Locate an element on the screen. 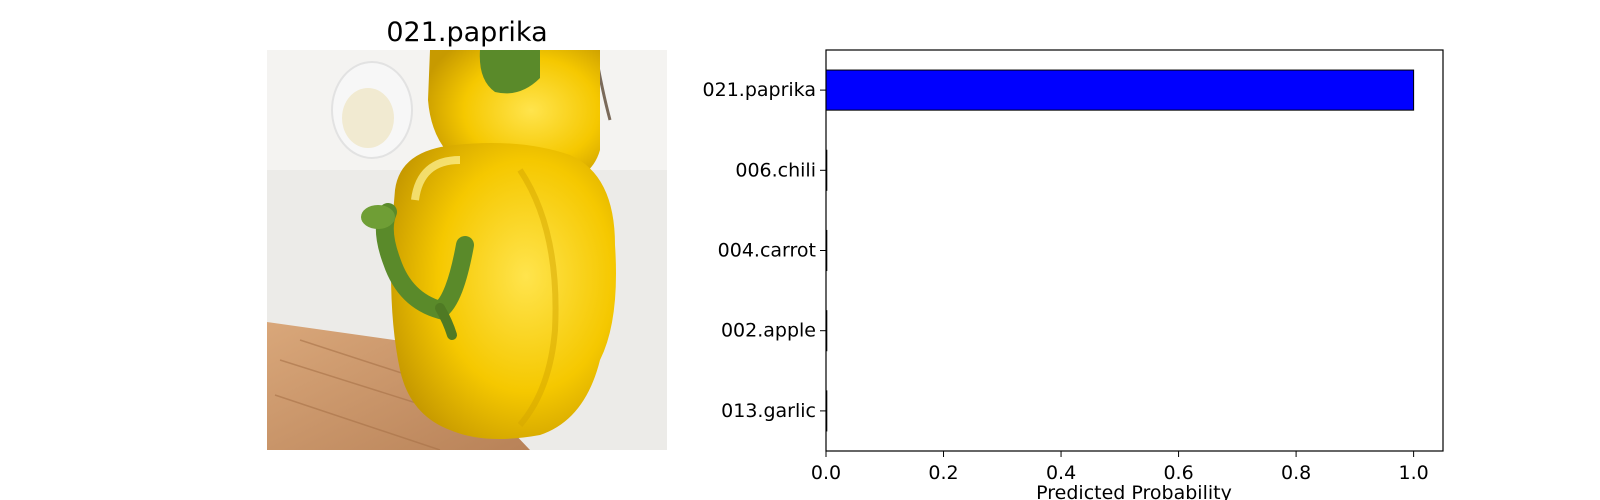 This screenshot has height=500, width=1600. y-tick-label: 013.garlic is located at coordinates (768, 411).